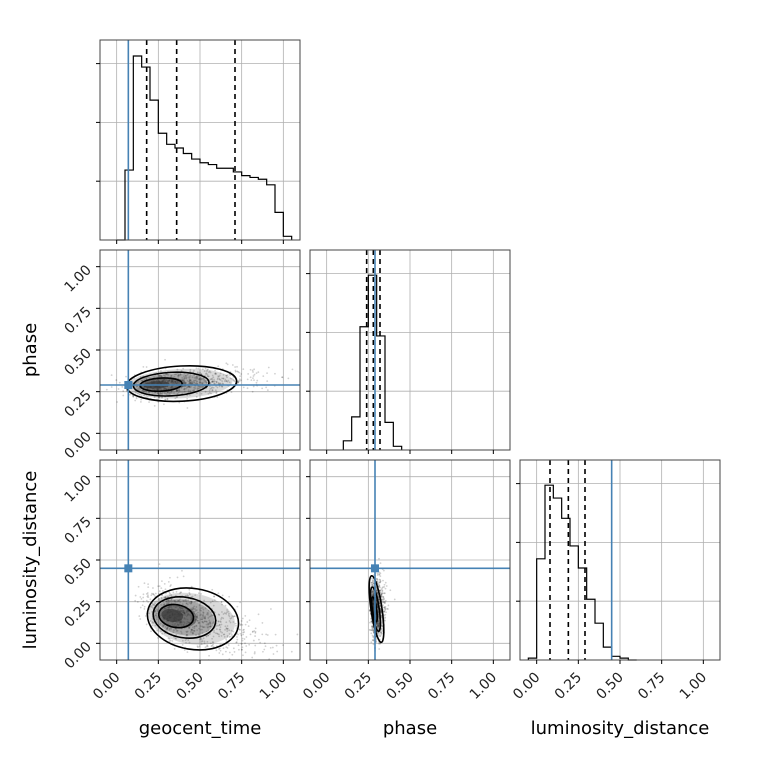 This screenshot has width=760, height=760. I want to click on y-tick-label: 0.00, so click(77, 445).